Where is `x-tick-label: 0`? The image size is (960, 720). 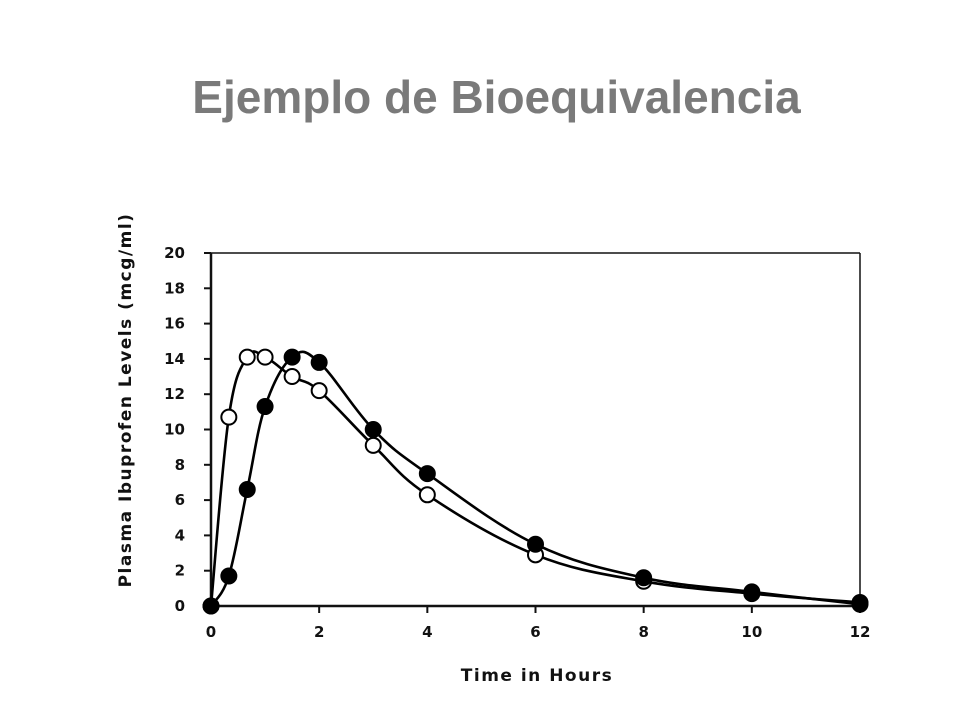 x-tick-label: 0 is located at coordinates (211, 632).